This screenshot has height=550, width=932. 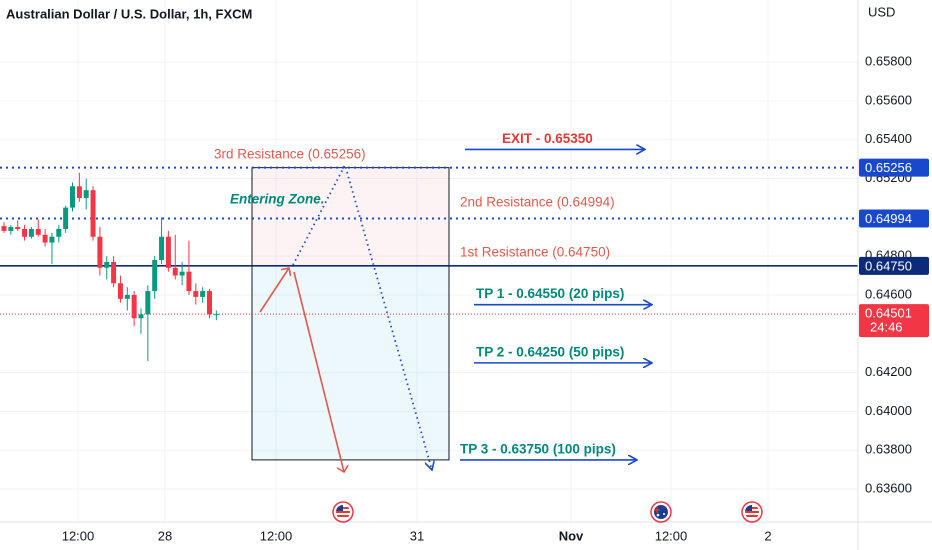 I want to click on event-icons, so click(x=547, y=512).